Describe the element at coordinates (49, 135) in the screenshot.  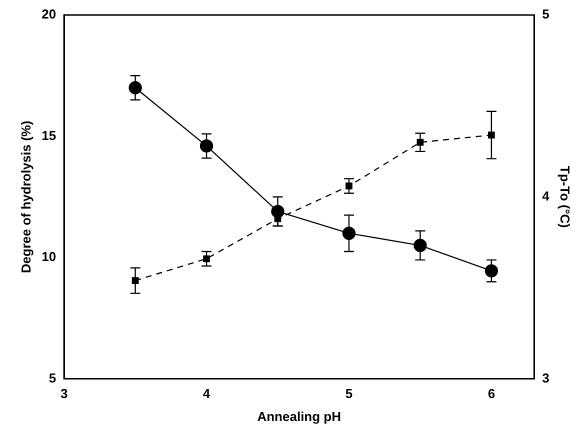
I see `y-tick-label: 15` at that location.